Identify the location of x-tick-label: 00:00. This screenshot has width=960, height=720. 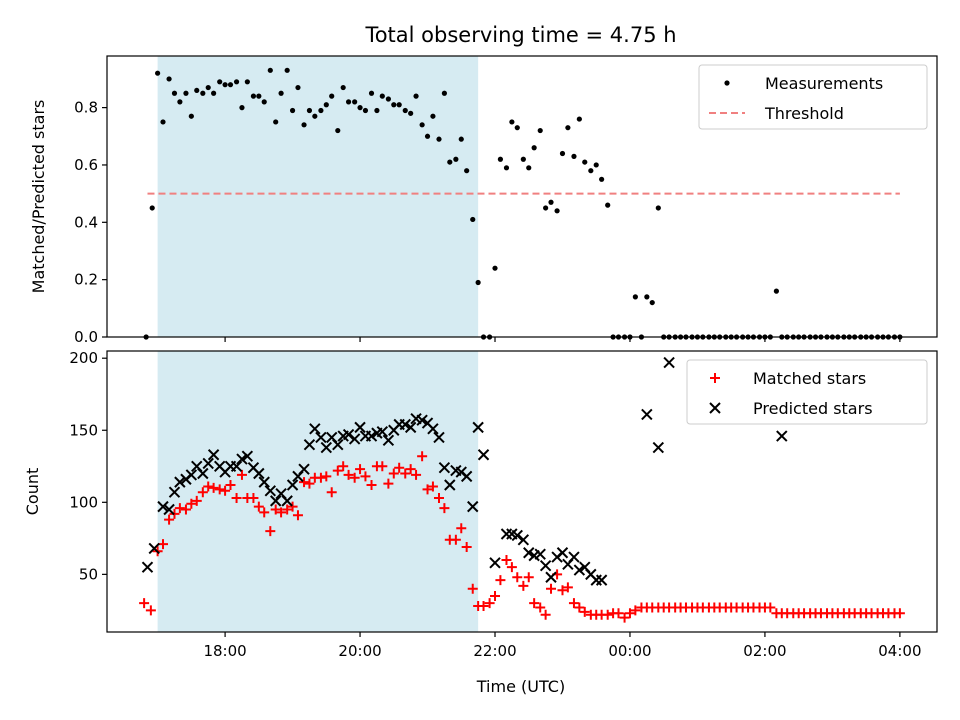
(629, 651).